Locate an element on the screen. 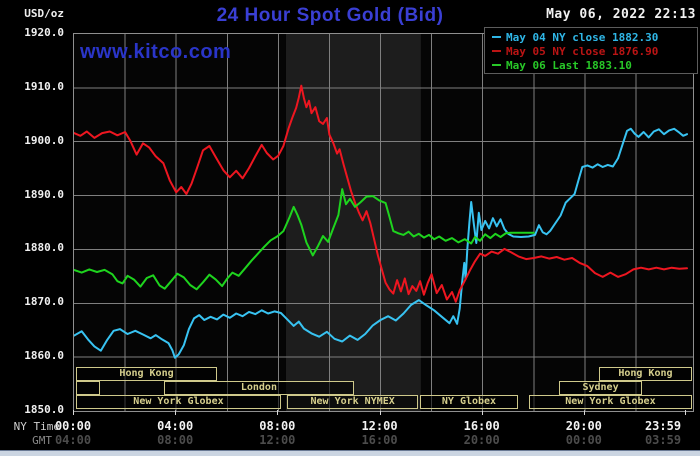  session-label: NY Globex is located at coordinates (469, 401).